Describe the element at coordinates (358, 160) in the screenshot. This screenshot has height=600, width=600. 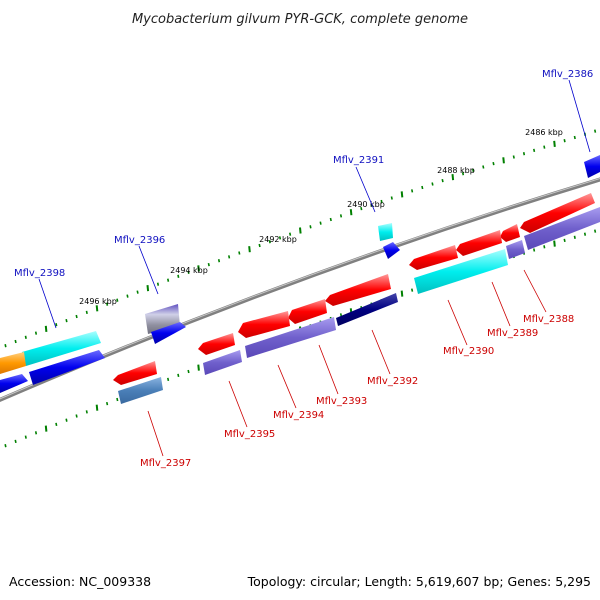
I see `gene-label-mflv-2391: Mflv_2391` at that location.